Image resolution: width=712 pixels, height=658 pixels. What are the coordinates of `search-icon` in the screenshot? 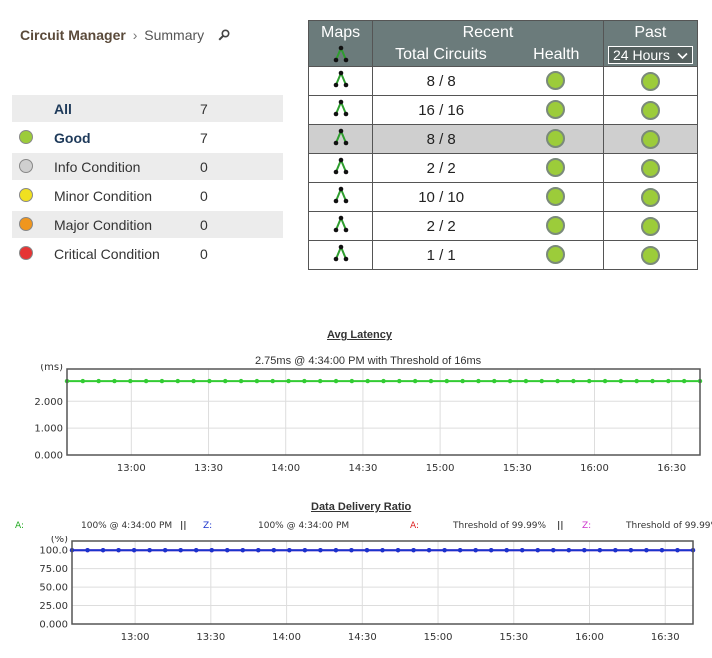 It's located at (224, 36).